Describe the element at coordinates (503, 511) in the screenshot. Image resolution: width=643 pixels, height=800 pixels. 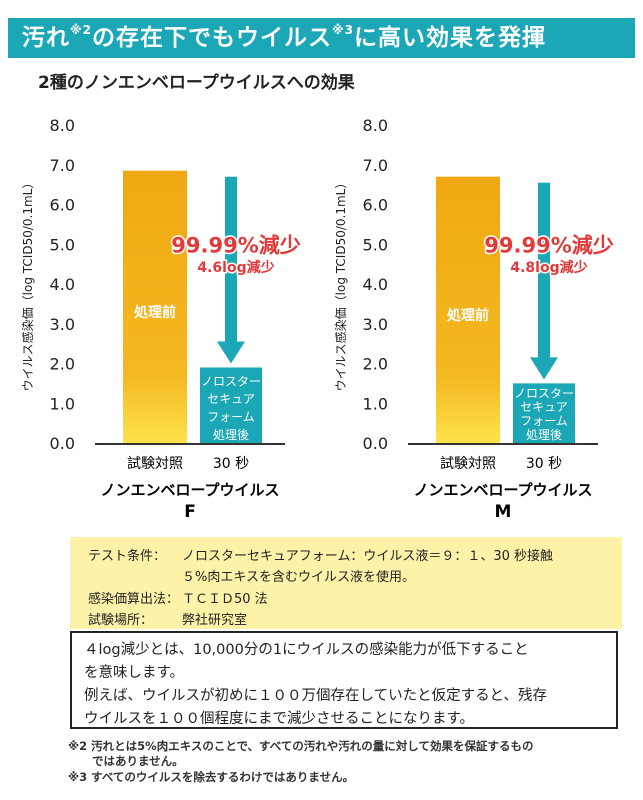
I see `virus-name: M` at that location.